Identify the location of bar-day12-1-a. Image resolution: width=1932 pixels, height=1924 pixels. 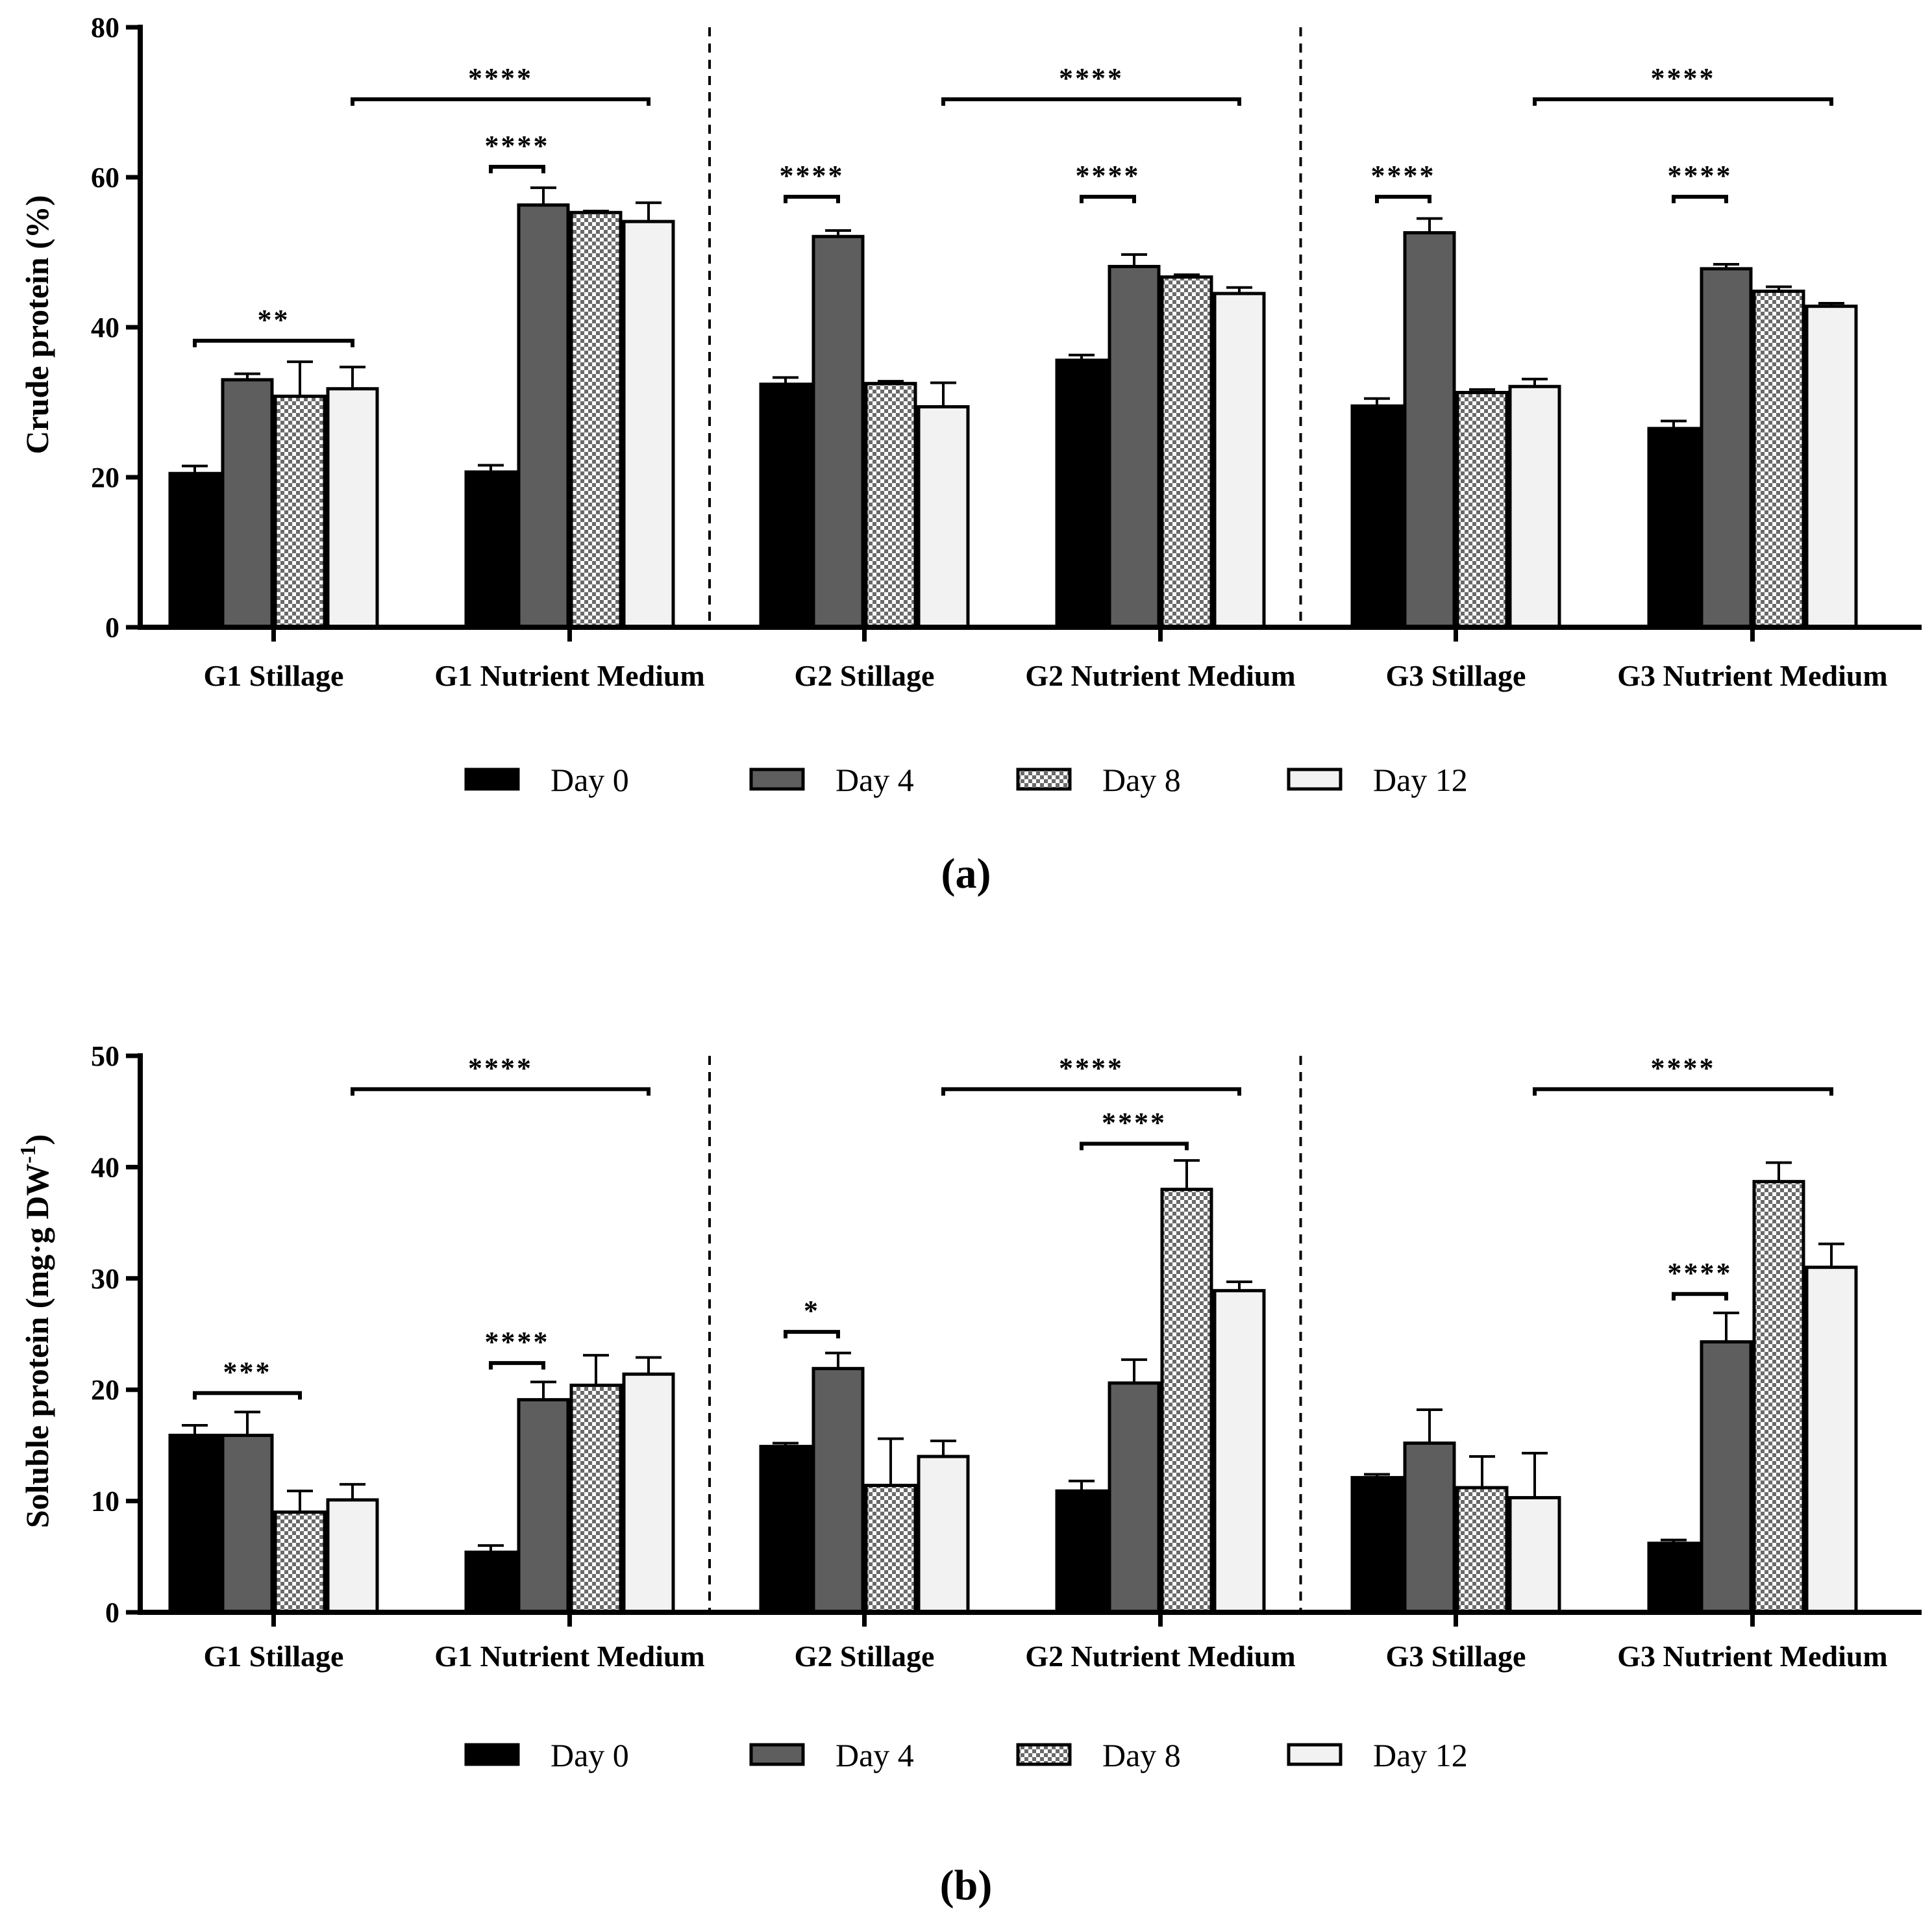
(352, 508).